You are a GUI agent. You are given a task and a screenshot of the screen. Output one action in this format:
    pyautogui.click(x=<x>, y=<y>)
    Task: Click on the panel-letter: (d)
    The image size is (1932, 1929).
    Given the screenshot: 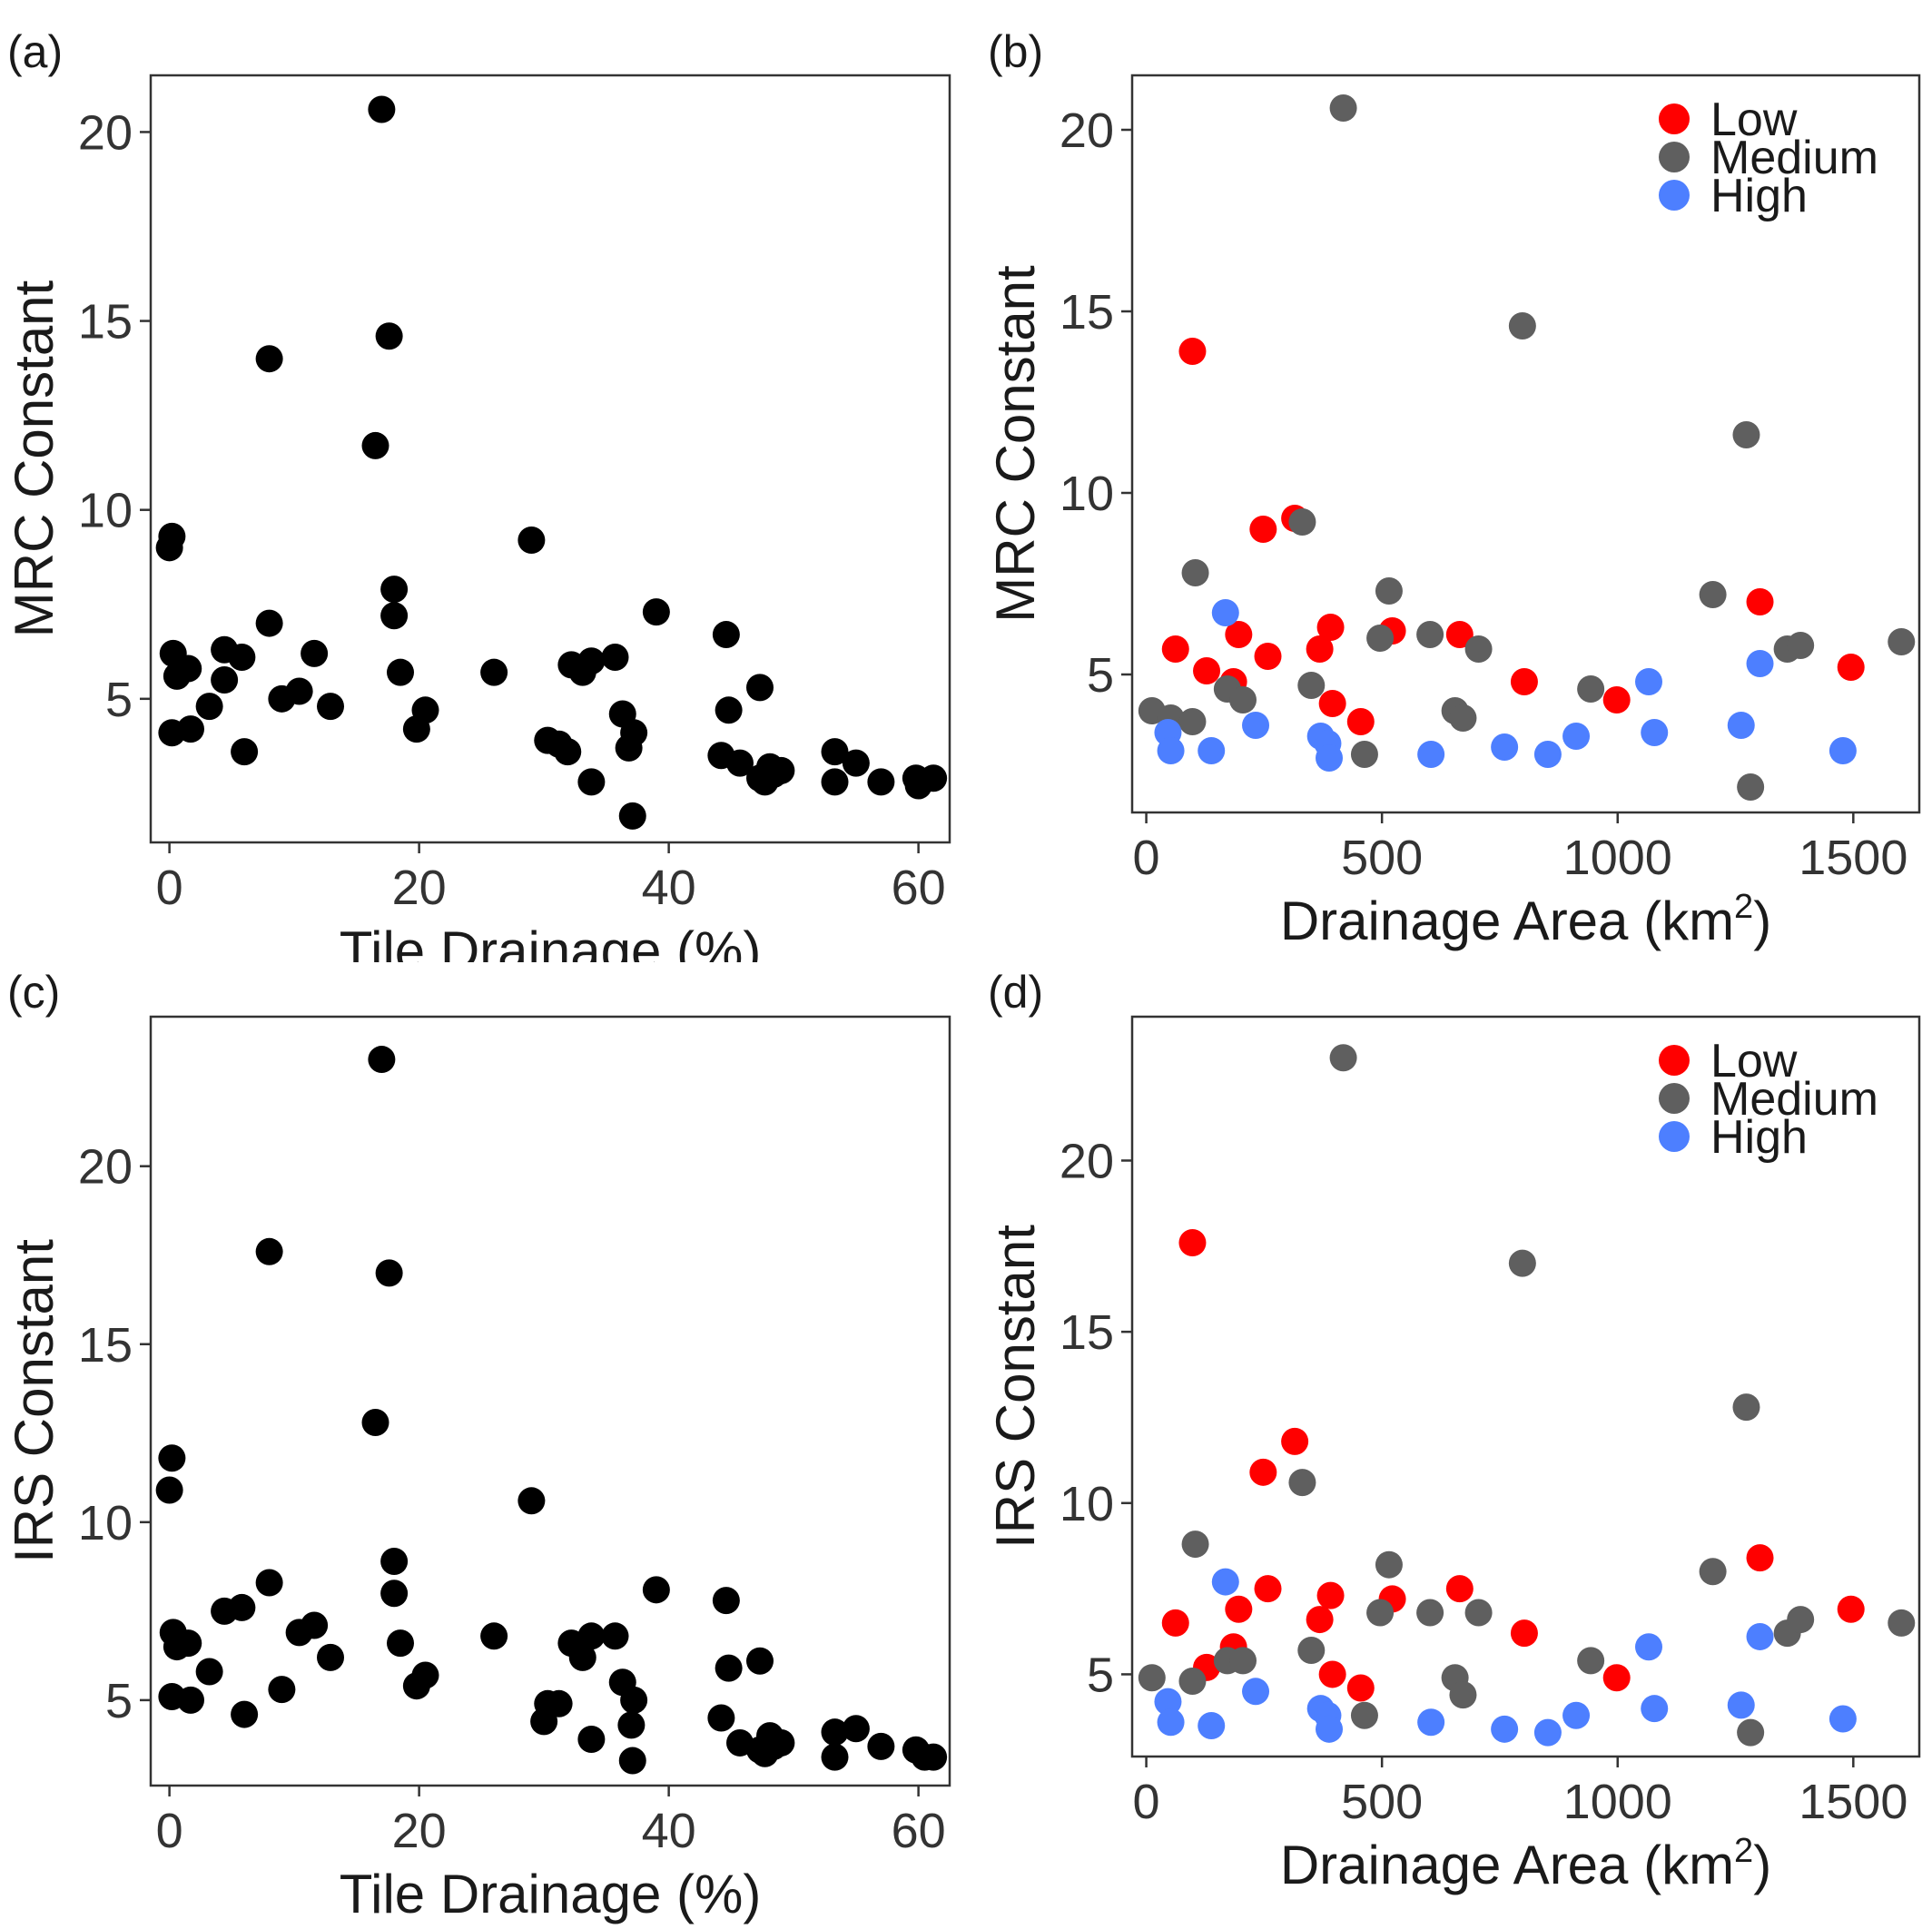 What is the action you would take?
    pyautogui.click(x=1016, y=992)
    